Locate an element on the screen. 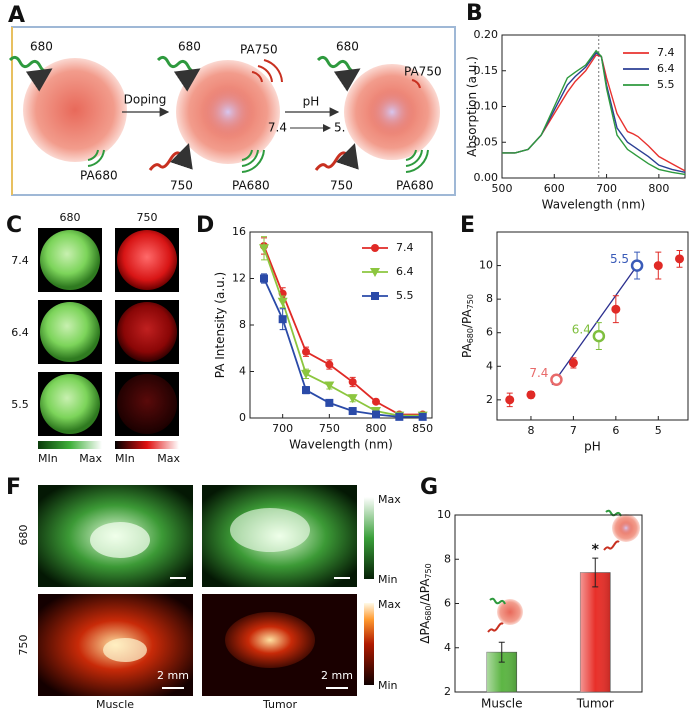  point-label: 7.4 is located at coordinates (538, 373).